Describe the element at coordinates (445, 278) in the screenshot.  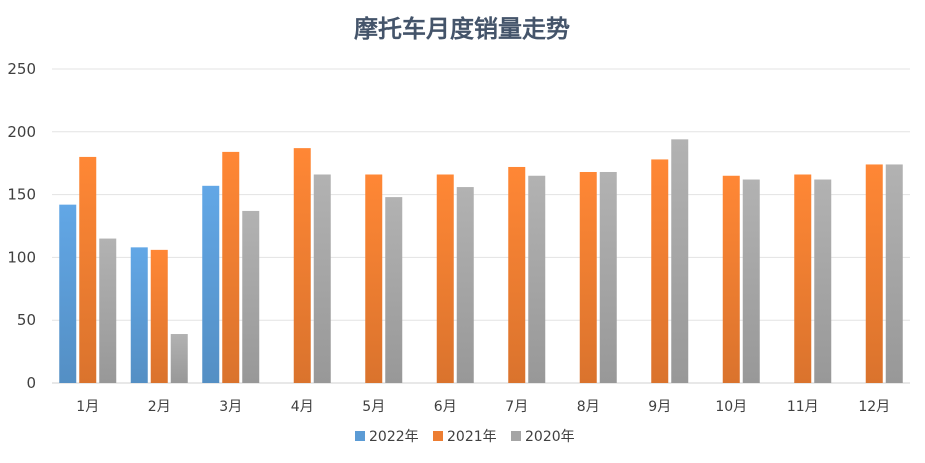
I see `bar-2021年-6月` at that location.